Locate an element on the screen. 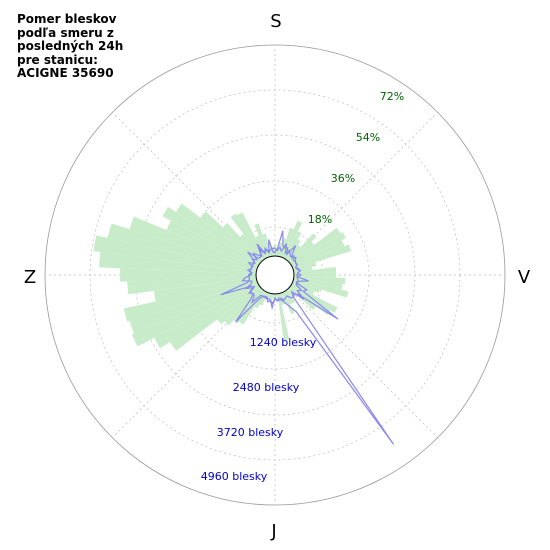 The width and height of the screenshot is (550, 550). direction-label-bottom: J is located at coordinates (273, 531).